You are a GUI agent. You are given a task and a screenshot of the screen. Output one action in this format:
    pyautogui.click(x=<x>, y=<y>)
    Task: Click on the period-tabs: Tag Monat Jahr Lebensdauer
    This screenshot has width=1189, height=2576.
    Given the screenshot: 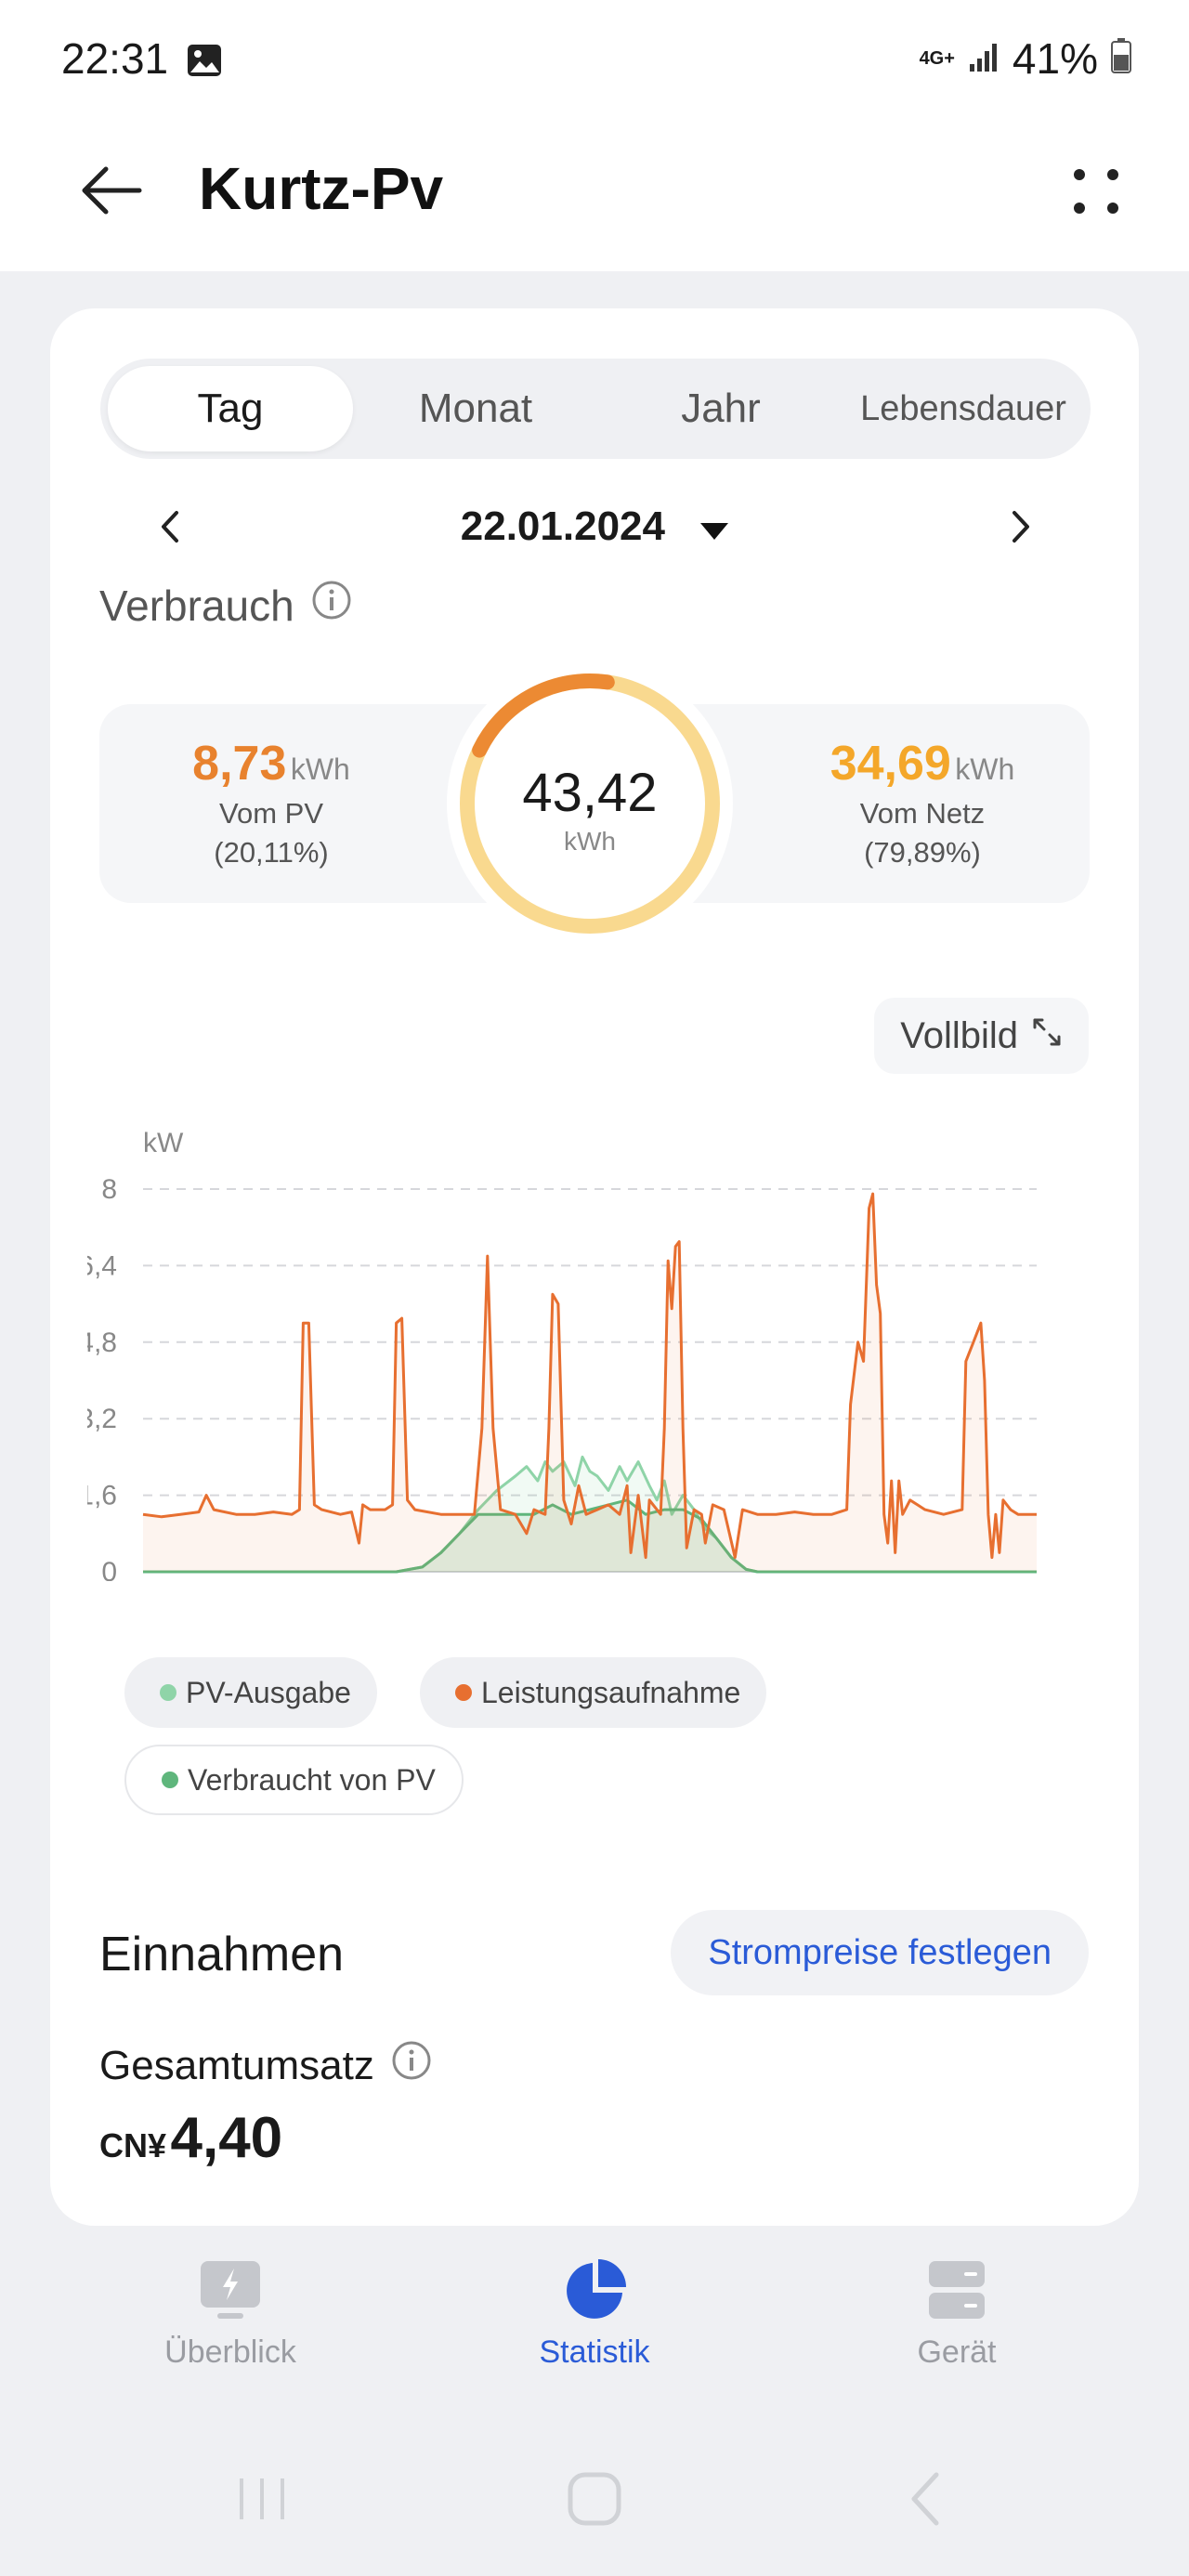 What is the action you would take?
    pyautogui.click(x=595, y=409)
    